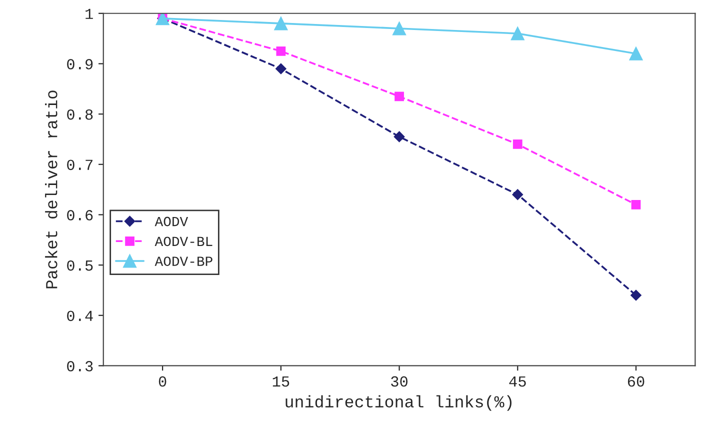 This screenshot has width=713, height=446. What do you see at coordinates (80, 316) in the screenshot?
I see `y-tick-label: 0.4` at bounding box center [80, 316].